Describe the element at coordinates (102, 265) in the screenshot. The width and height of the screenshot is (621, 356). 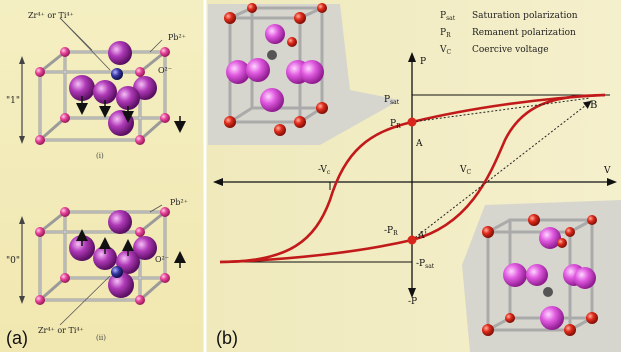
I see `bottom-unit-cell` at that location.